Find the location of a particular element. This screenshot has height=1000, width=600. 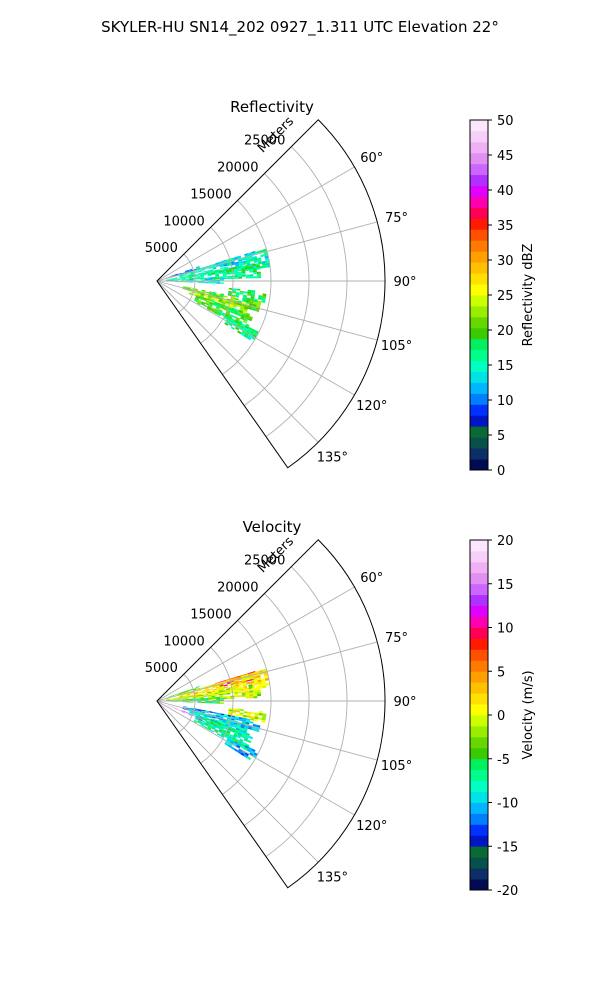

reflectivity-grid is located at coordinates (271, 294).